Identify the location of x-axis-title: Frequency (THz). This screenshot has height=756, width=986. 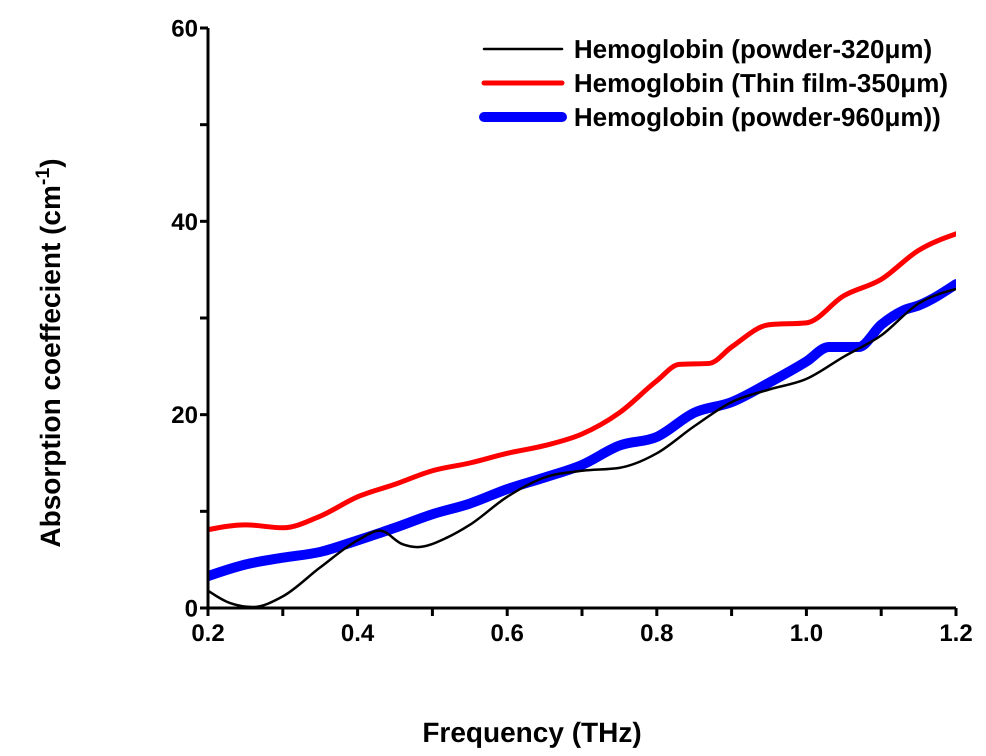
(532, 732).